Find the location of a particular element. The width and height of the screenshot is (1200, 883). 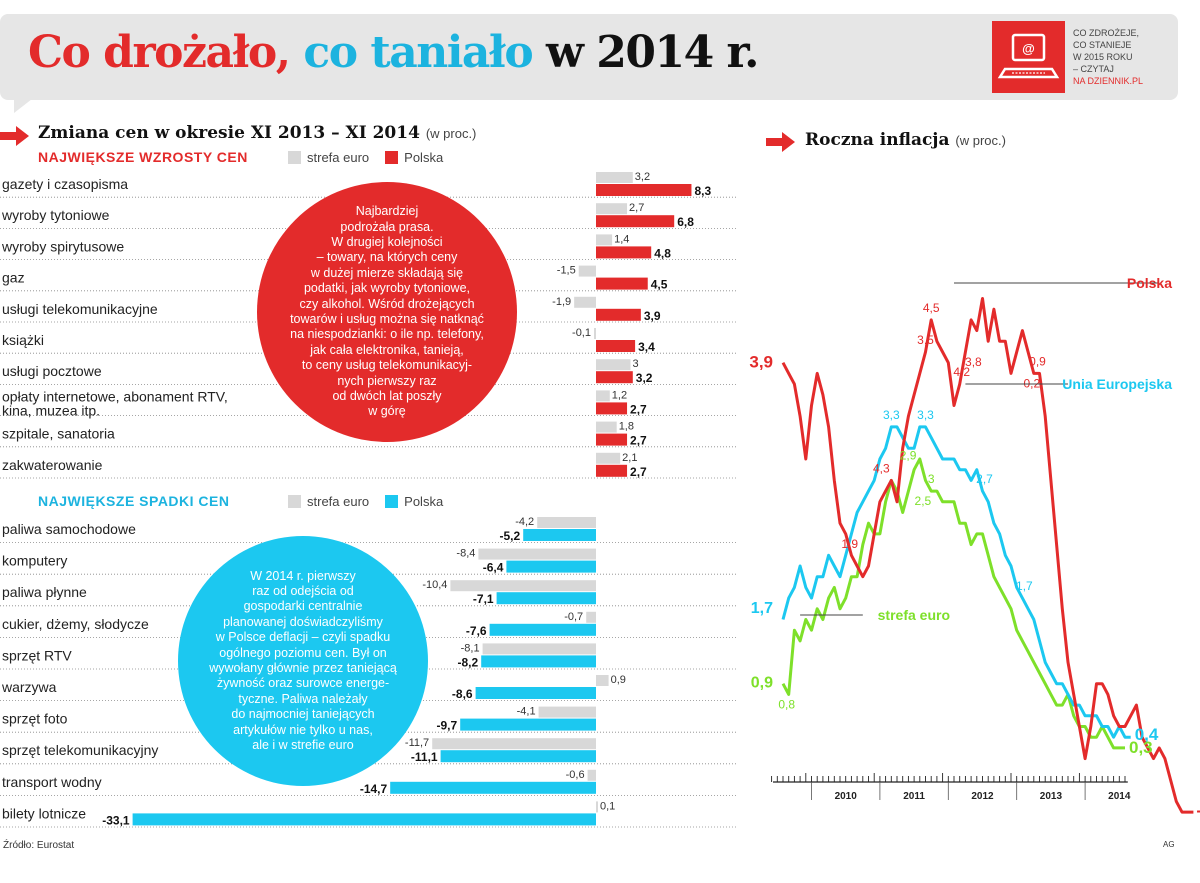

value-label-eu: 0,1 is located at coordinates (607, 806).